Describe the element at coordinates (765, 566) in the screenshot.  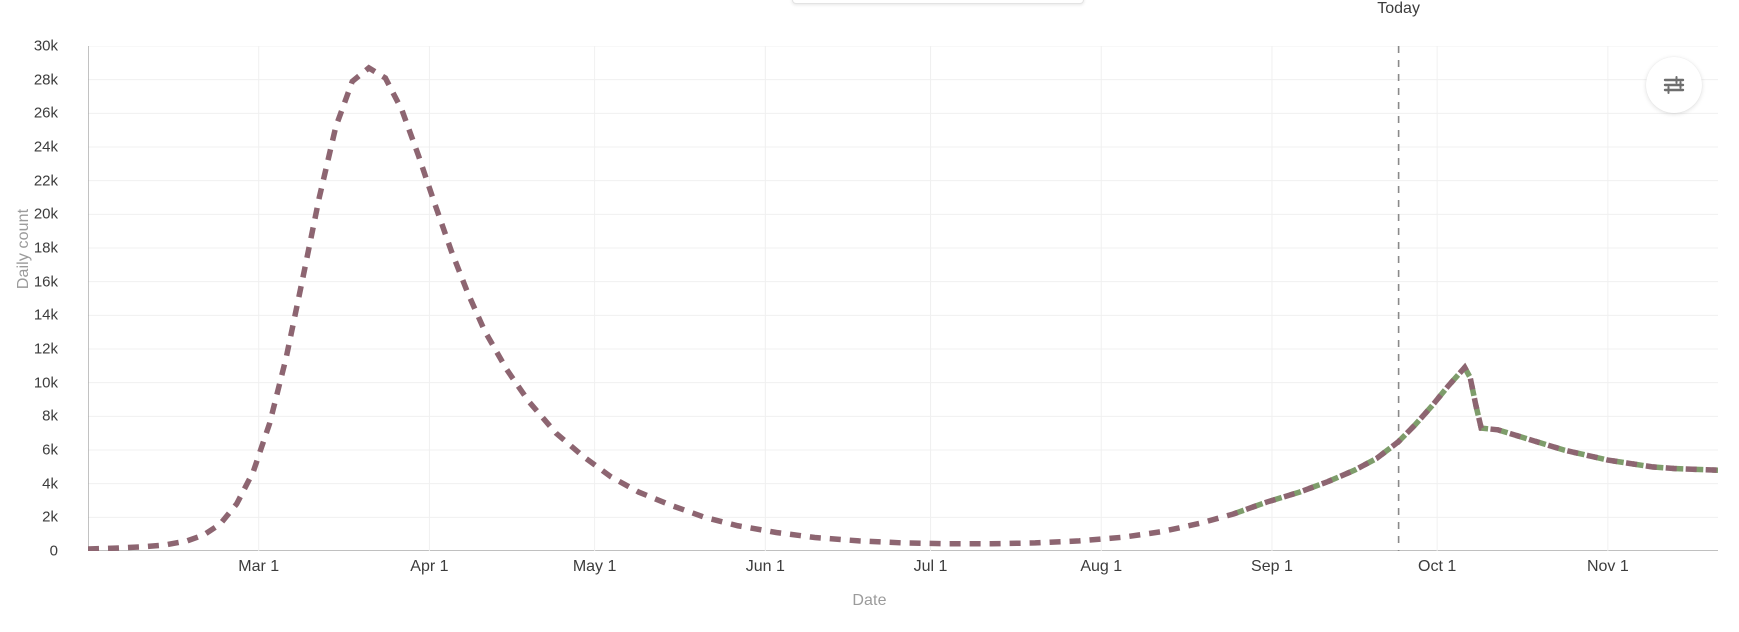
I see `x-tick-label: Jun 1` at that location.